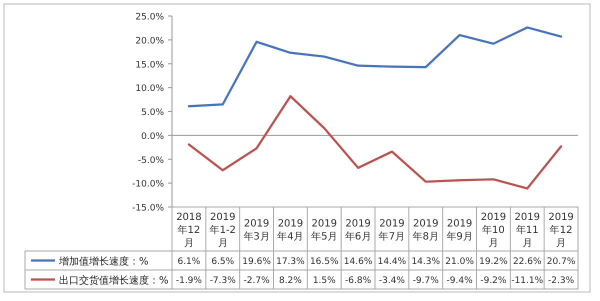 This screenshot has height=301, width=600. I want to click on data-label: 8.2%, so click(290, 281).